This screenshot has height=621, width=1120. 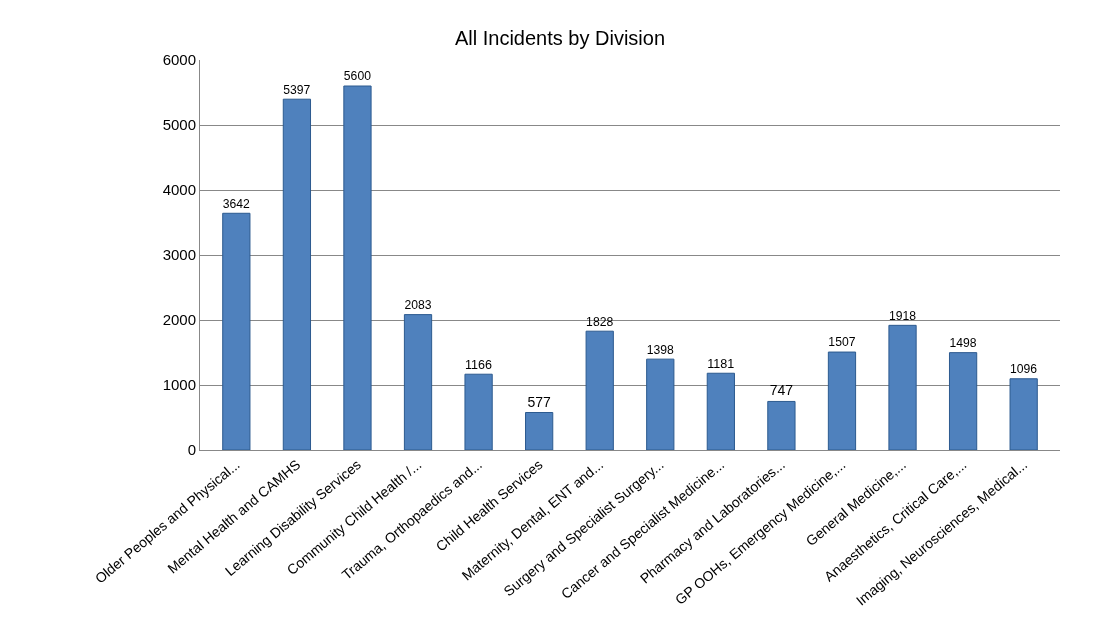 What do you see at coordinates (842, 342) in the screenshot?
I see `data-label: 1507` at bounding box center [842, 342].